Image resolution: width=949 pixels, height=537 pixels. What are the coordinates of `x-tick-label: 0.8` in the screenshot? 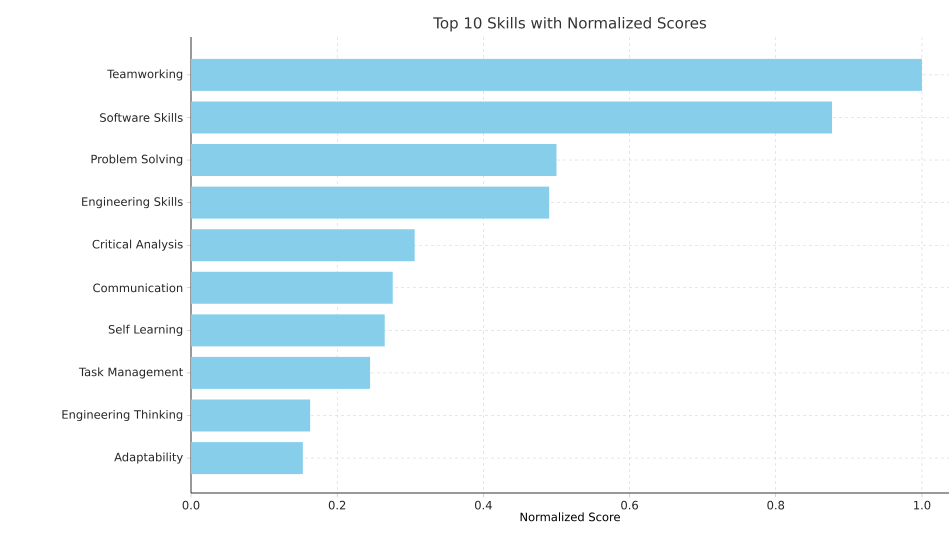 It's located at (775, 505).